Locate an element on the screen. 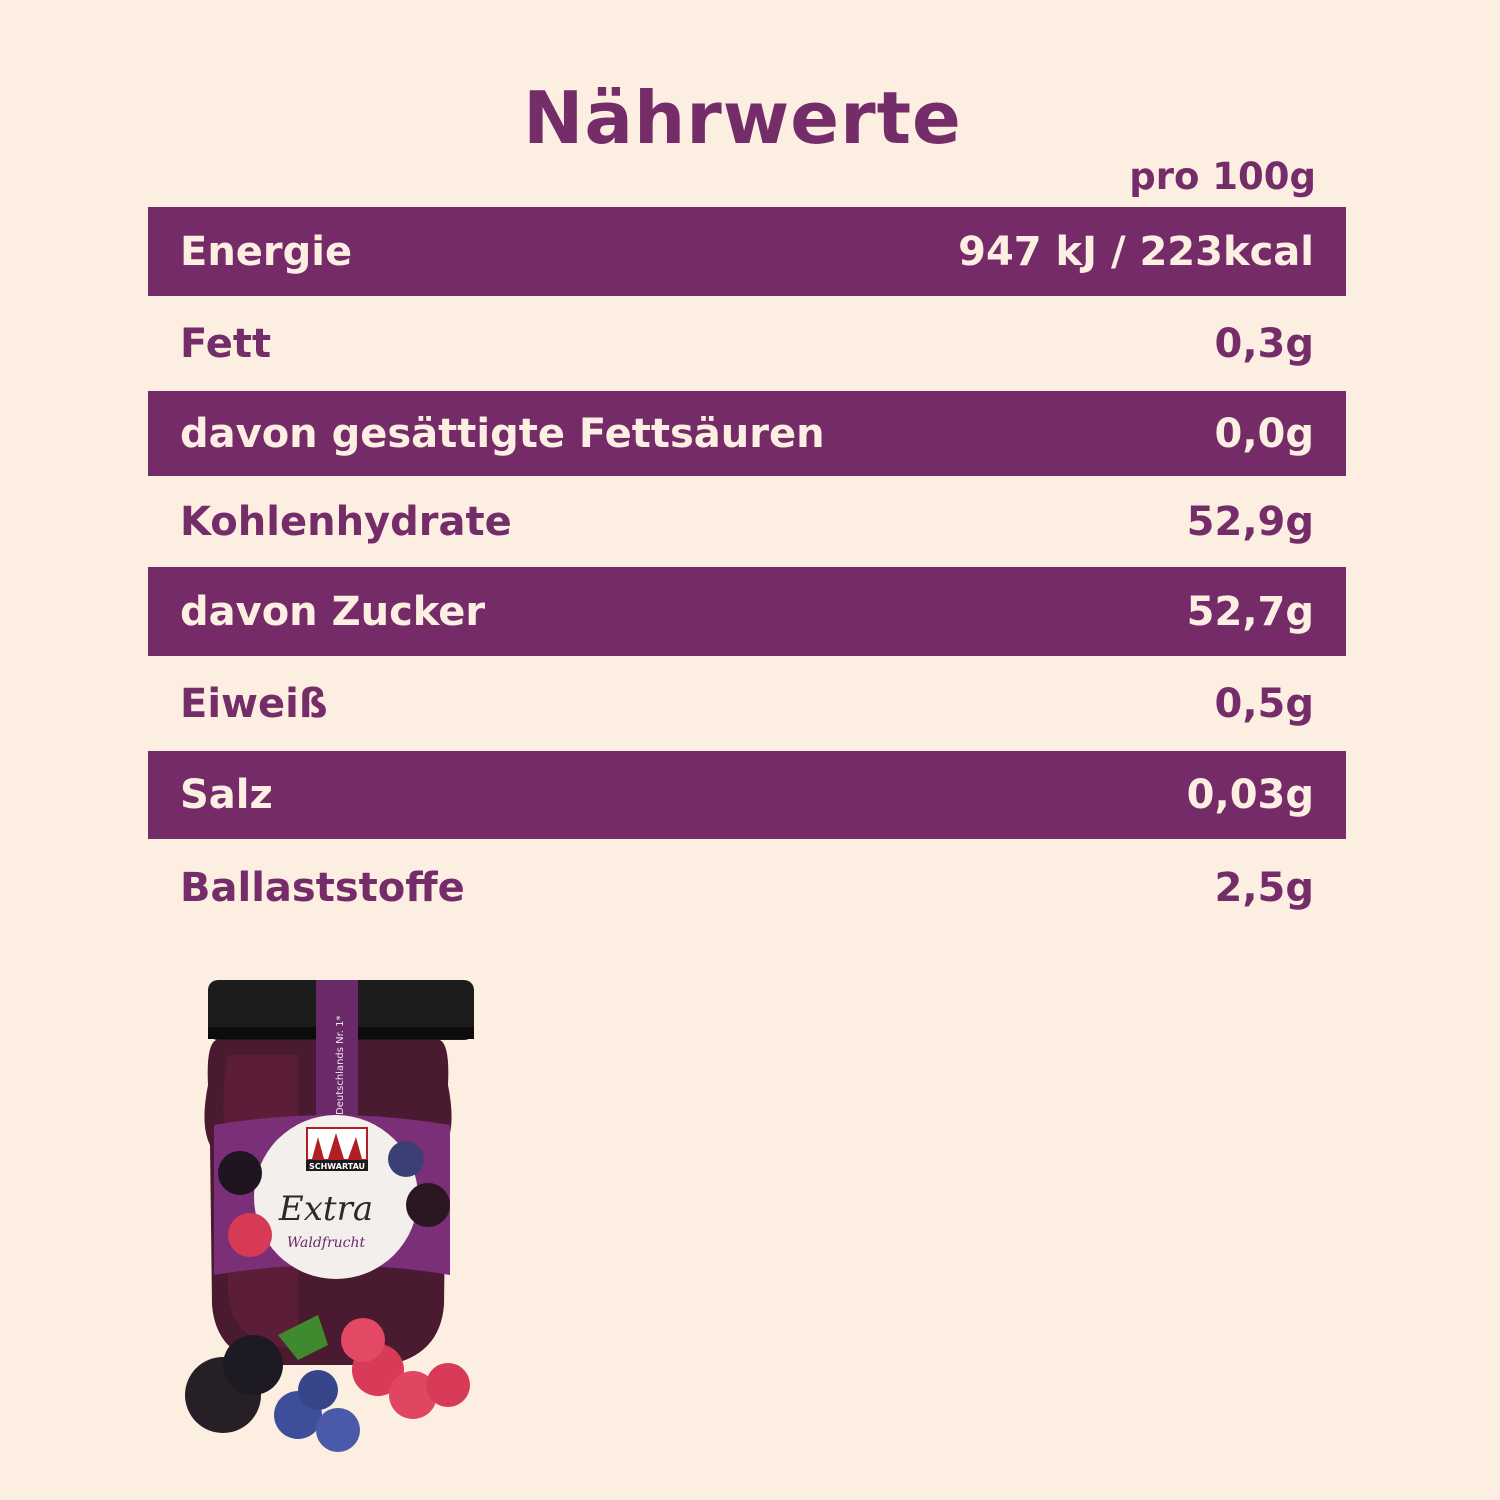 This screenshot has width=1500, height=1500. row-value: 0,5g is located at coordinates (1264, 703).